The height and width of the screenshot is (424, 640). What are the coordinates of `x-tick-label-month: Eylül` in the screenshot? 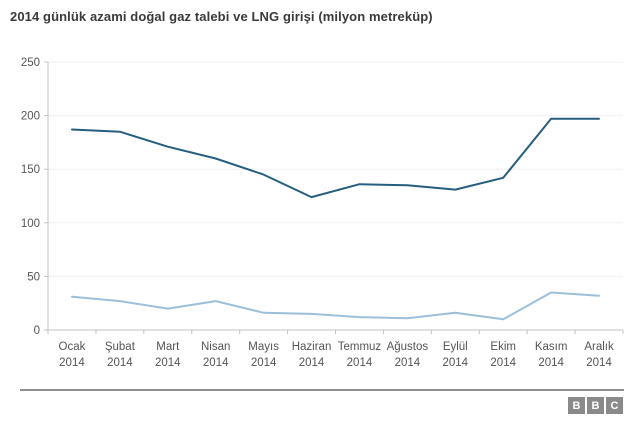 It's located at (455, 347).